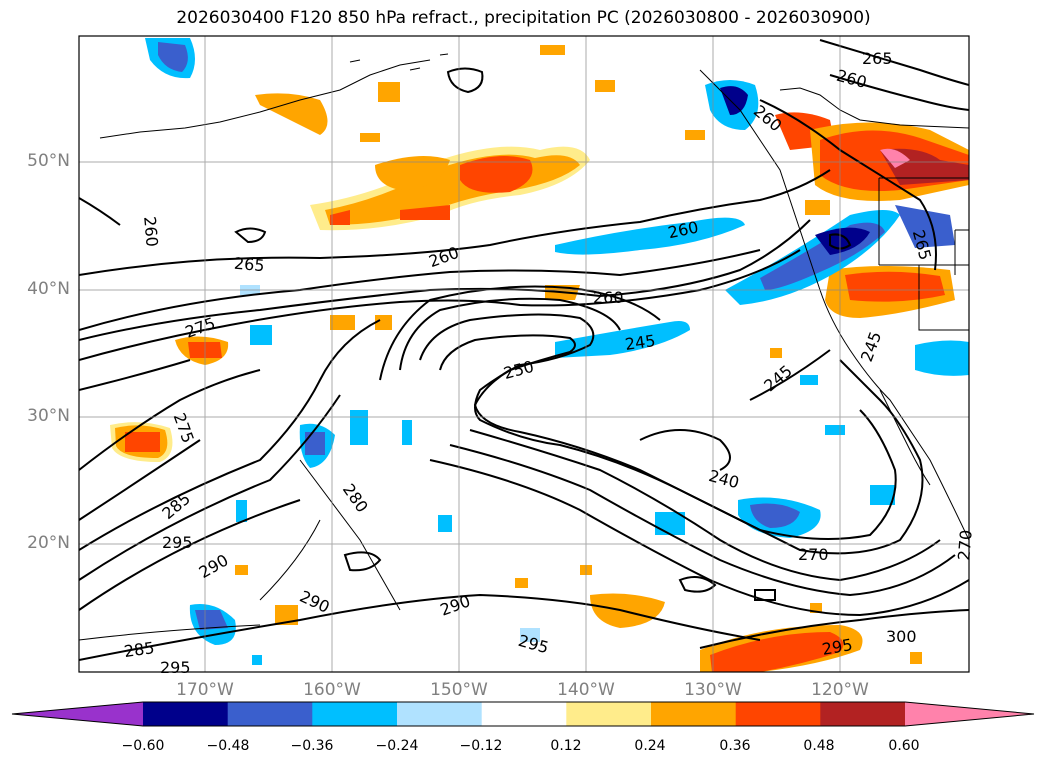  I want to click on lat-label: 40°N, so click(48, 289).